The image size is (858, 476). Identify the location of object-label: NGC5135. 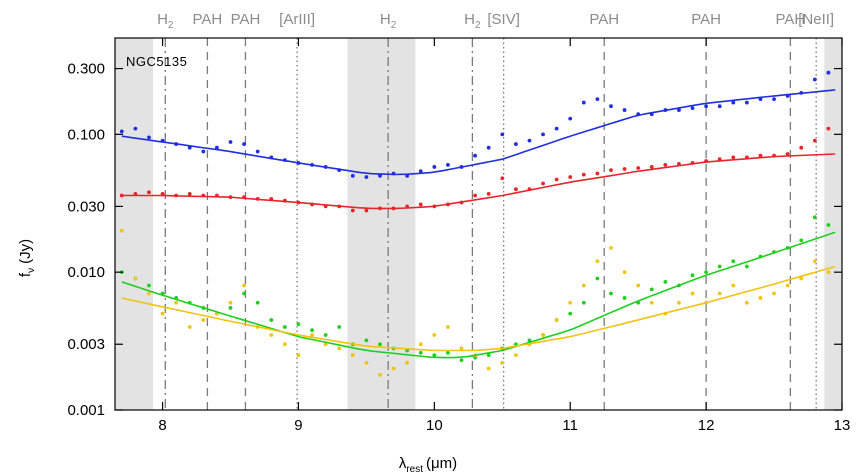
(156, 61).